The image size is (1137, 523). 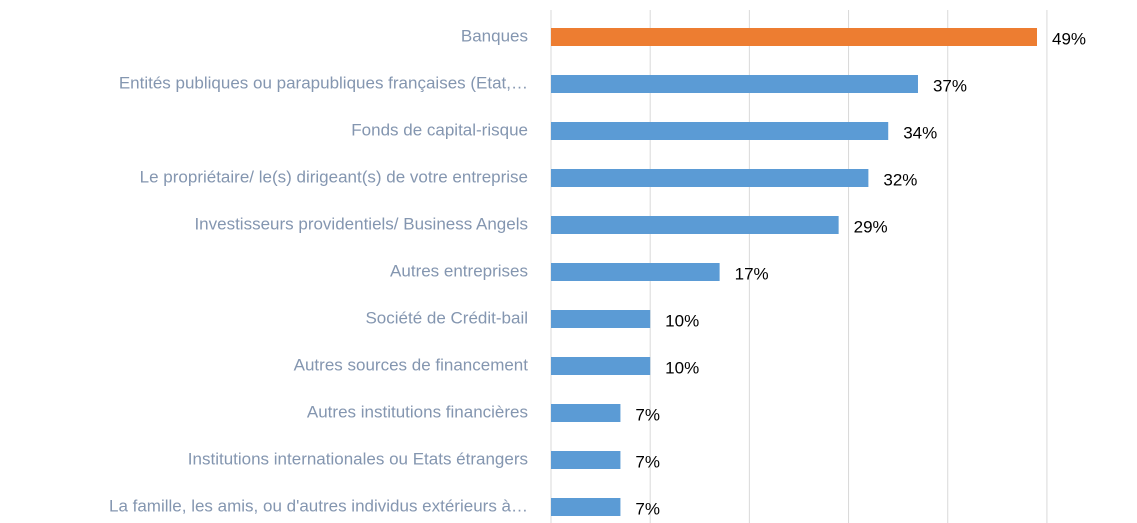 I want to click on category-label: Autres sources de financement, so click(x=411, y=364).